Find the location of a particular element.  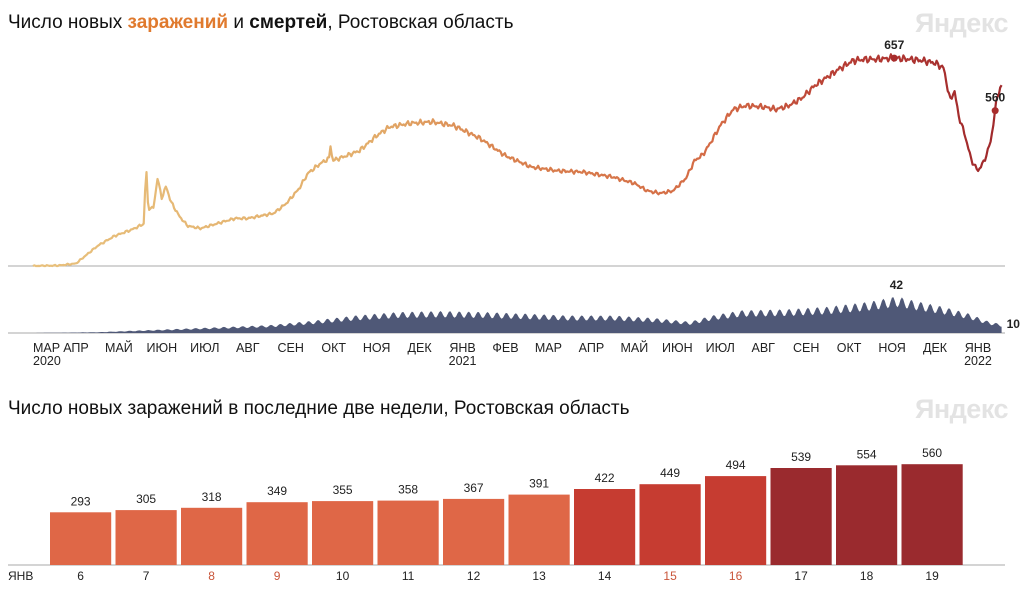

bar-value-label: 358 is located at coordinates (408, 490).